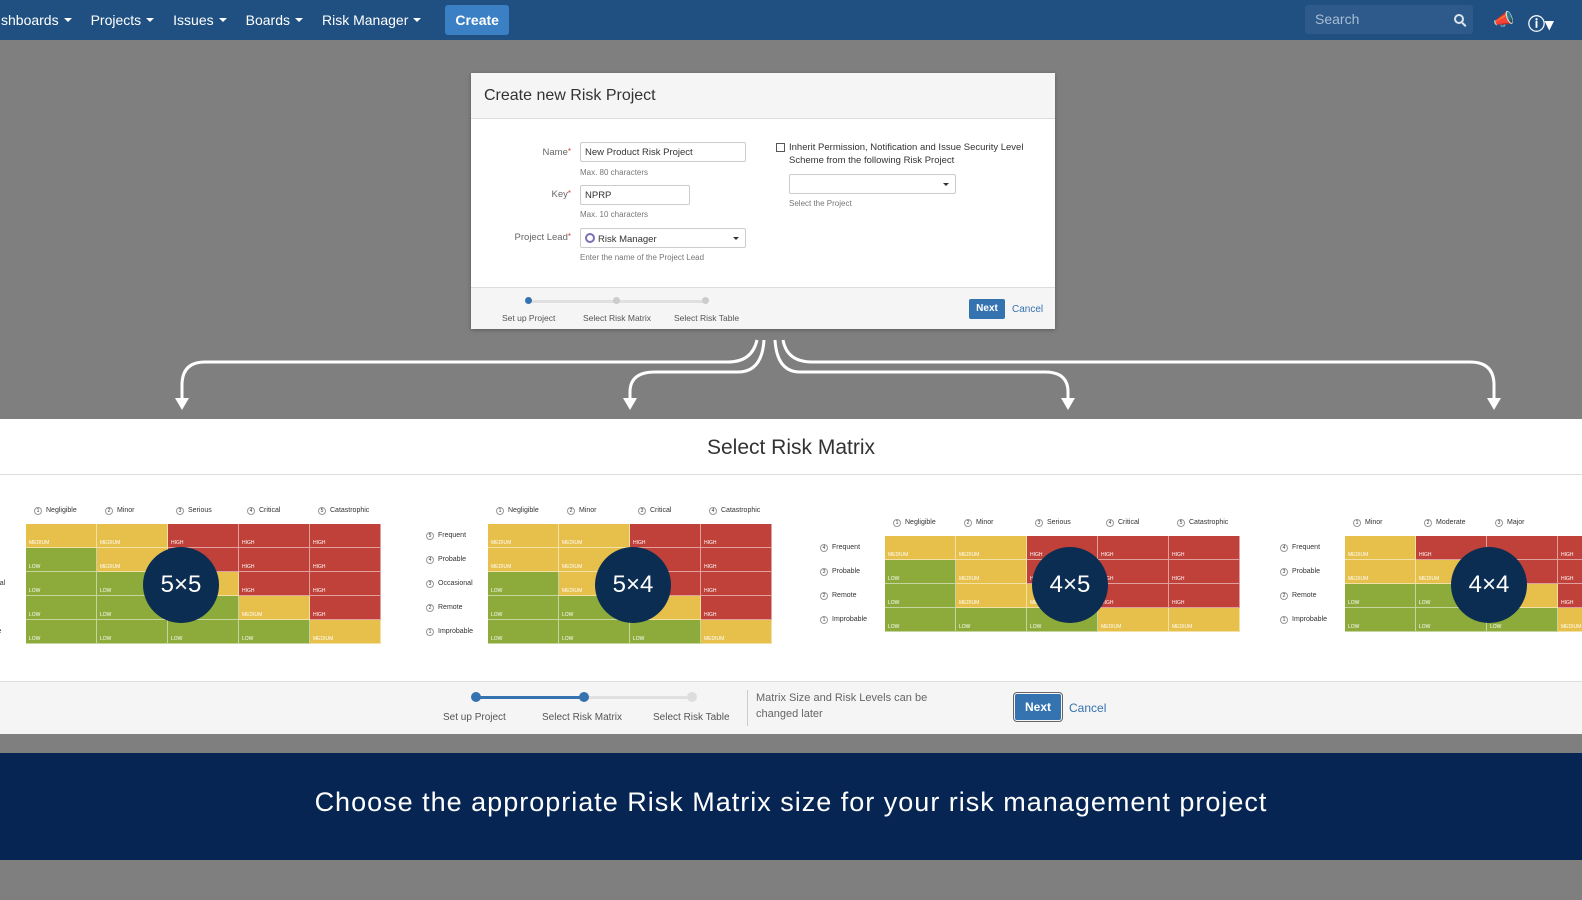 This screenshot has height=900, width=1582. I want to click on project-lead-hint: Enter the name of the Project Lead, so click(642, 257).